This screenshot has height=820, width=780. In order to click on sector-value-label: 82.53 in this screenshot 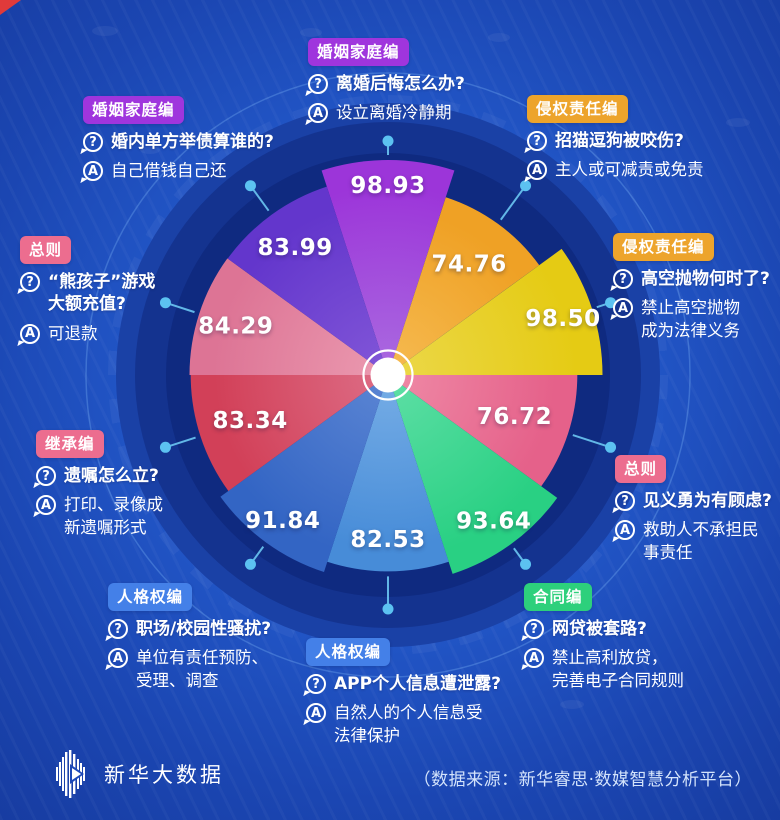, I will do `click(387, 540)`.